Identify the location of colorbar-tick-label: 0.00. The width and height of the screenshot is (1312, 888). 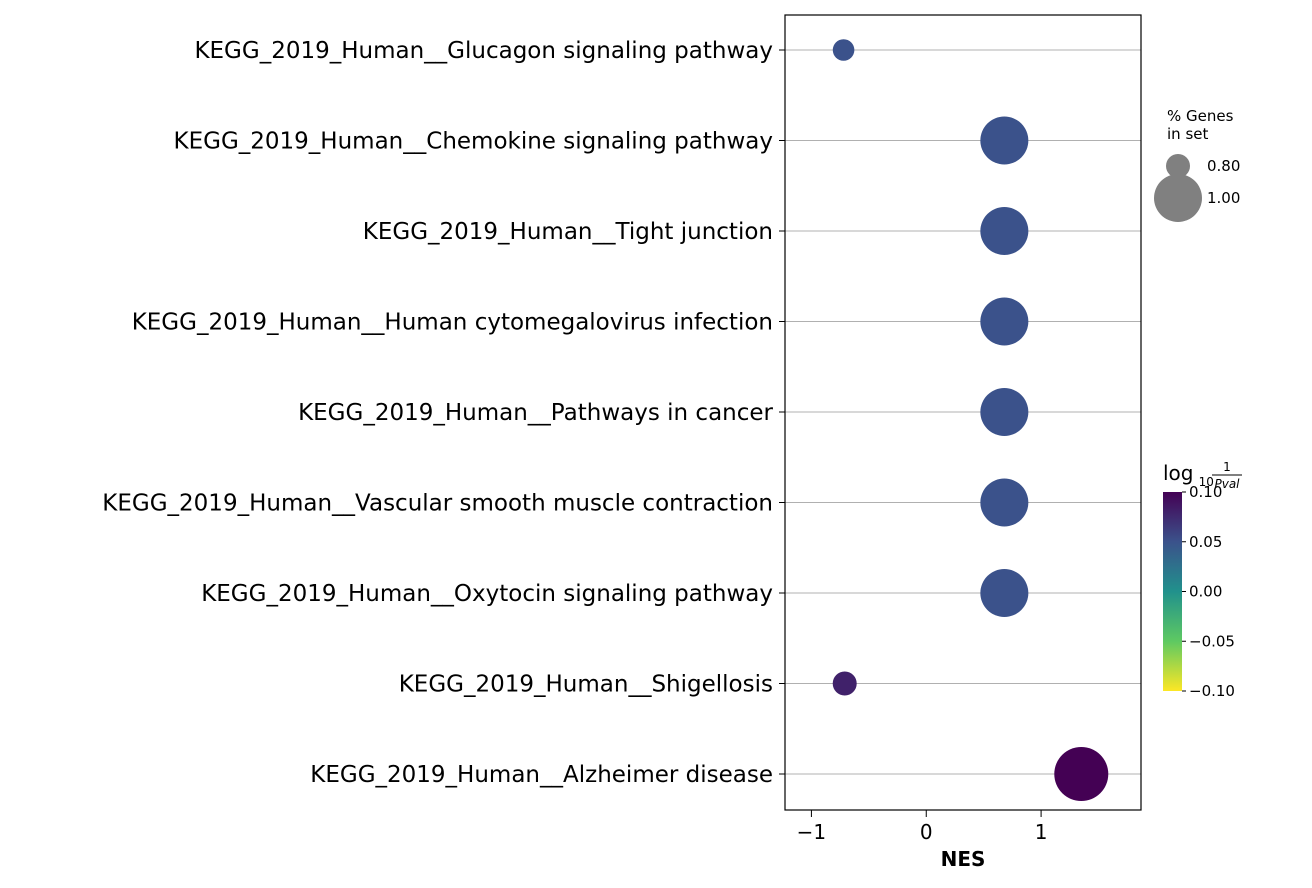
(1205, 592).